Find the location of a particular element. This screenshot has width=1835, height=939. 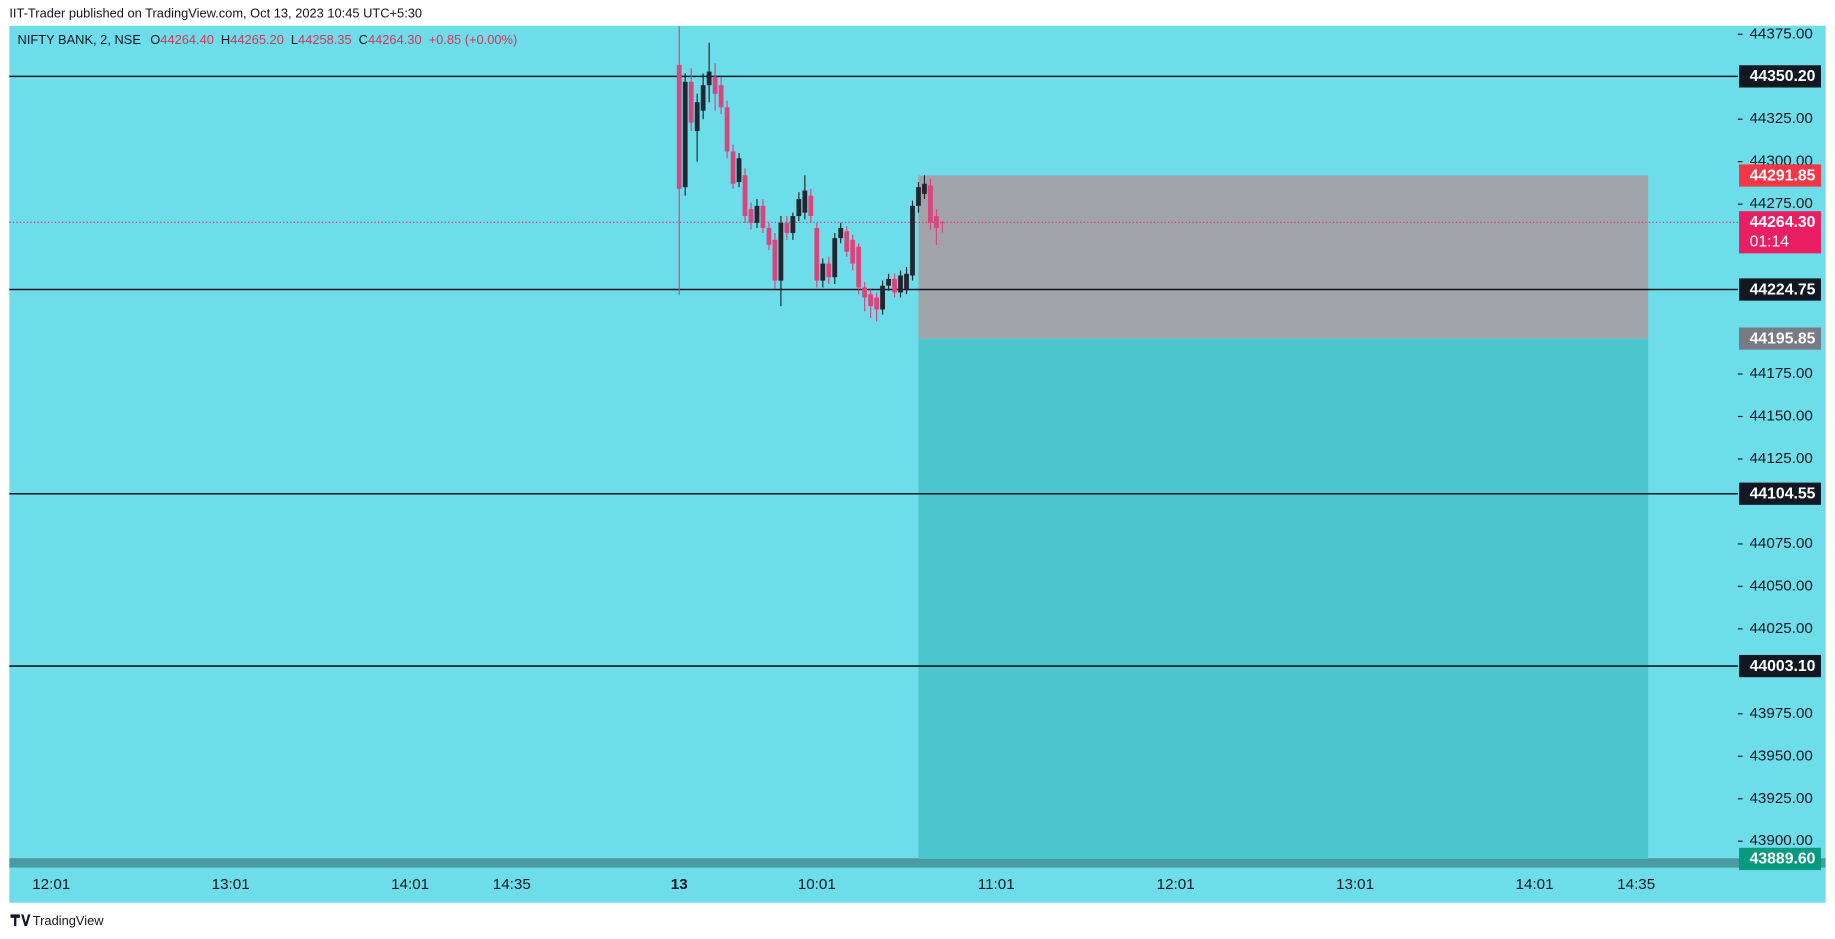

level-label: 44003.10 is located at coordinates (1783, 666).